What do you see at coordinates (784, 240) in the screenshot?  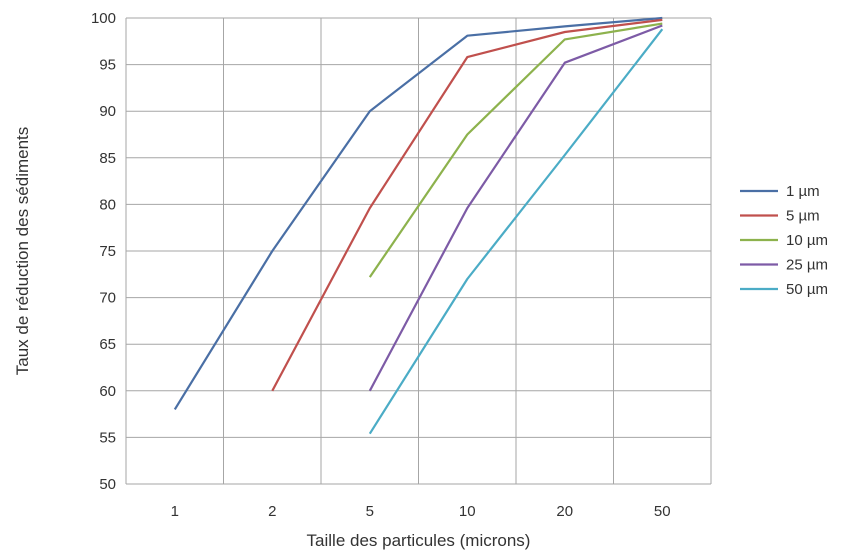 I see `legend: 1 µm 5 µm 10 µm 25 µm 50 µm` at bounding box center [784, 240].